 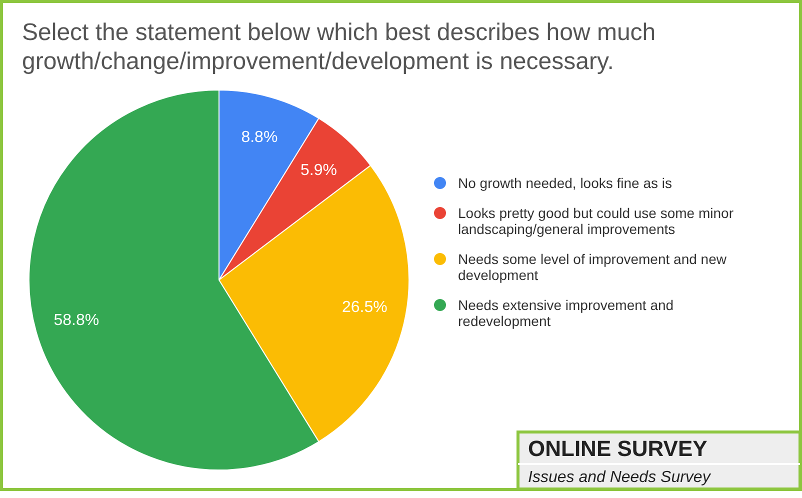 I want to click on legend-label: Needs some level of improvement and new development, so click(x=593, y=267).